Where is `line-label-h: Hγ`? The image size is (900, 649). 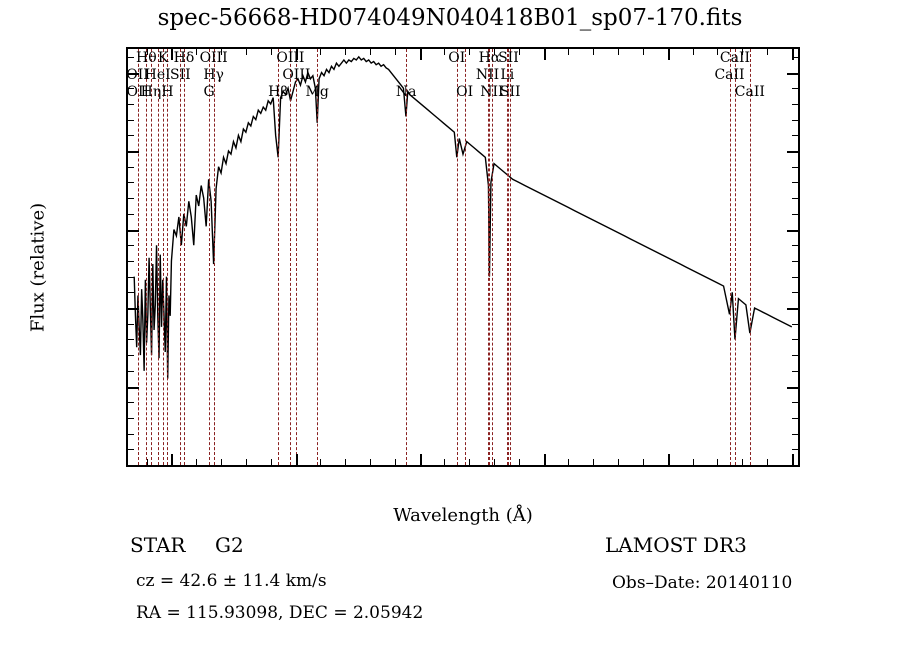
line-label-h: Hγ is located at coordinates (213, 75).